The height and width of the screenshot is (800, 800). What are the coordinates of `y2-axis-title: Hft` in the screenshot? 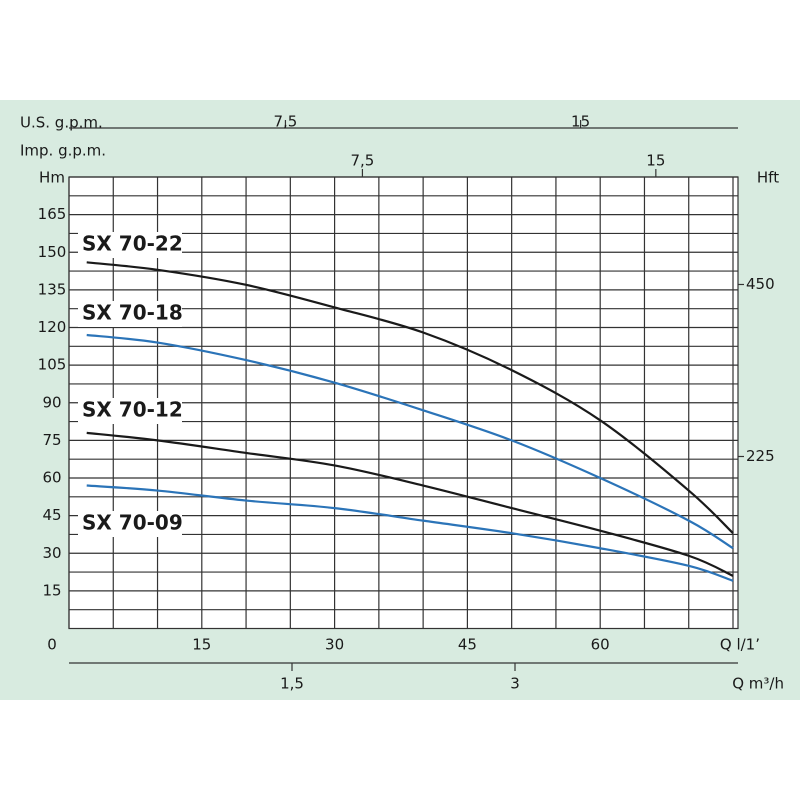 It's located at (768, 178).